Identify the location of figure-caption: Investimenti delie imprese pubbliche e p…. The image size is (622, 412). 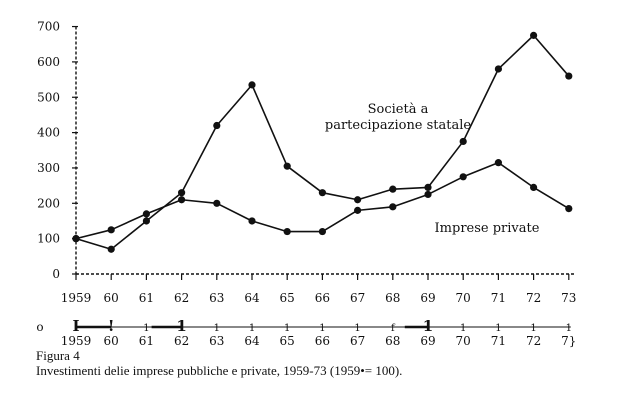
(219, 370).